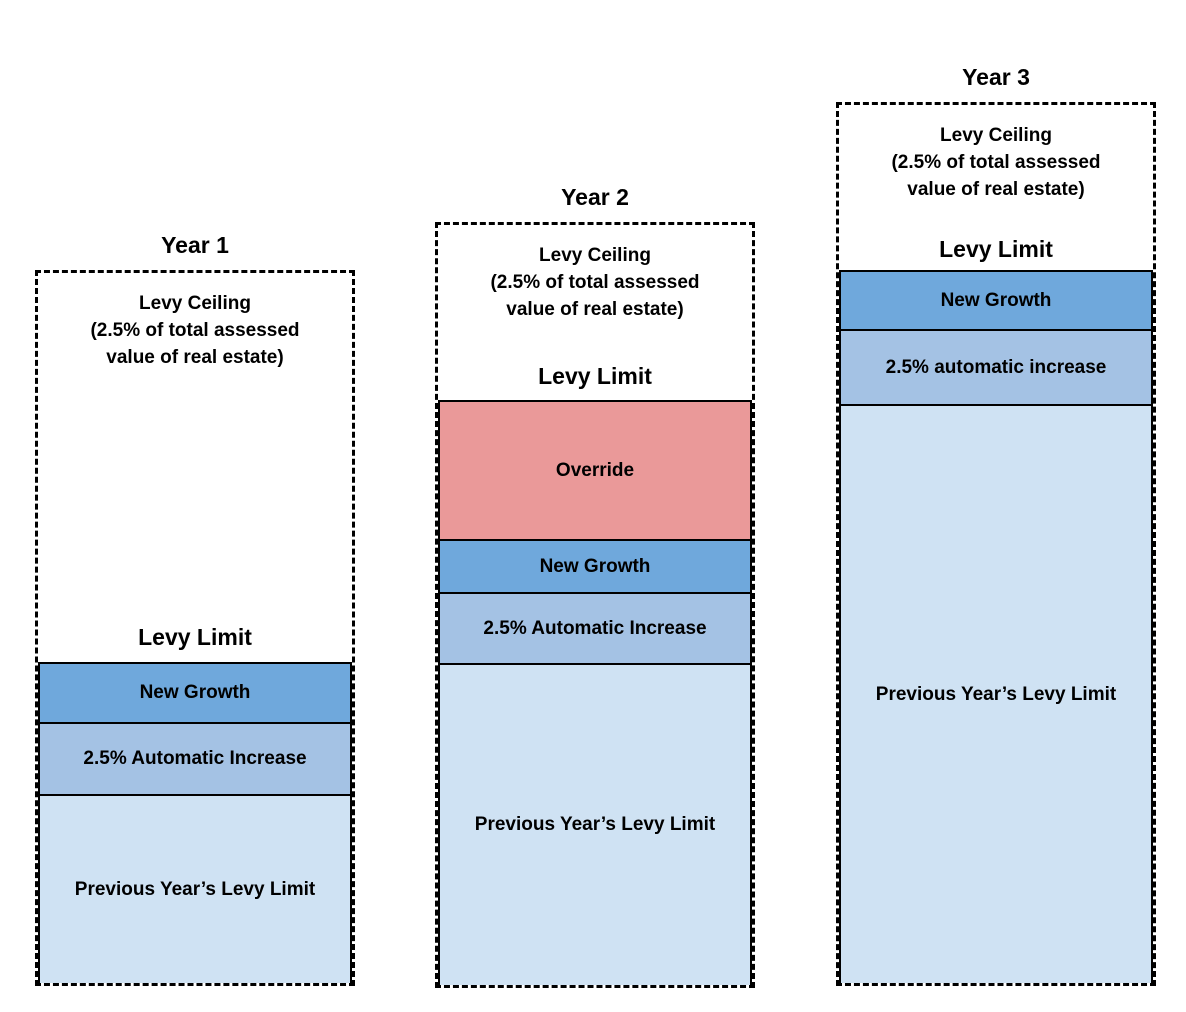 The image size is (1186, 1012). Describe the element at coordinates (195, 693) in the screenshot. I see `year1-segment-new-growth: New Growth` at that location.